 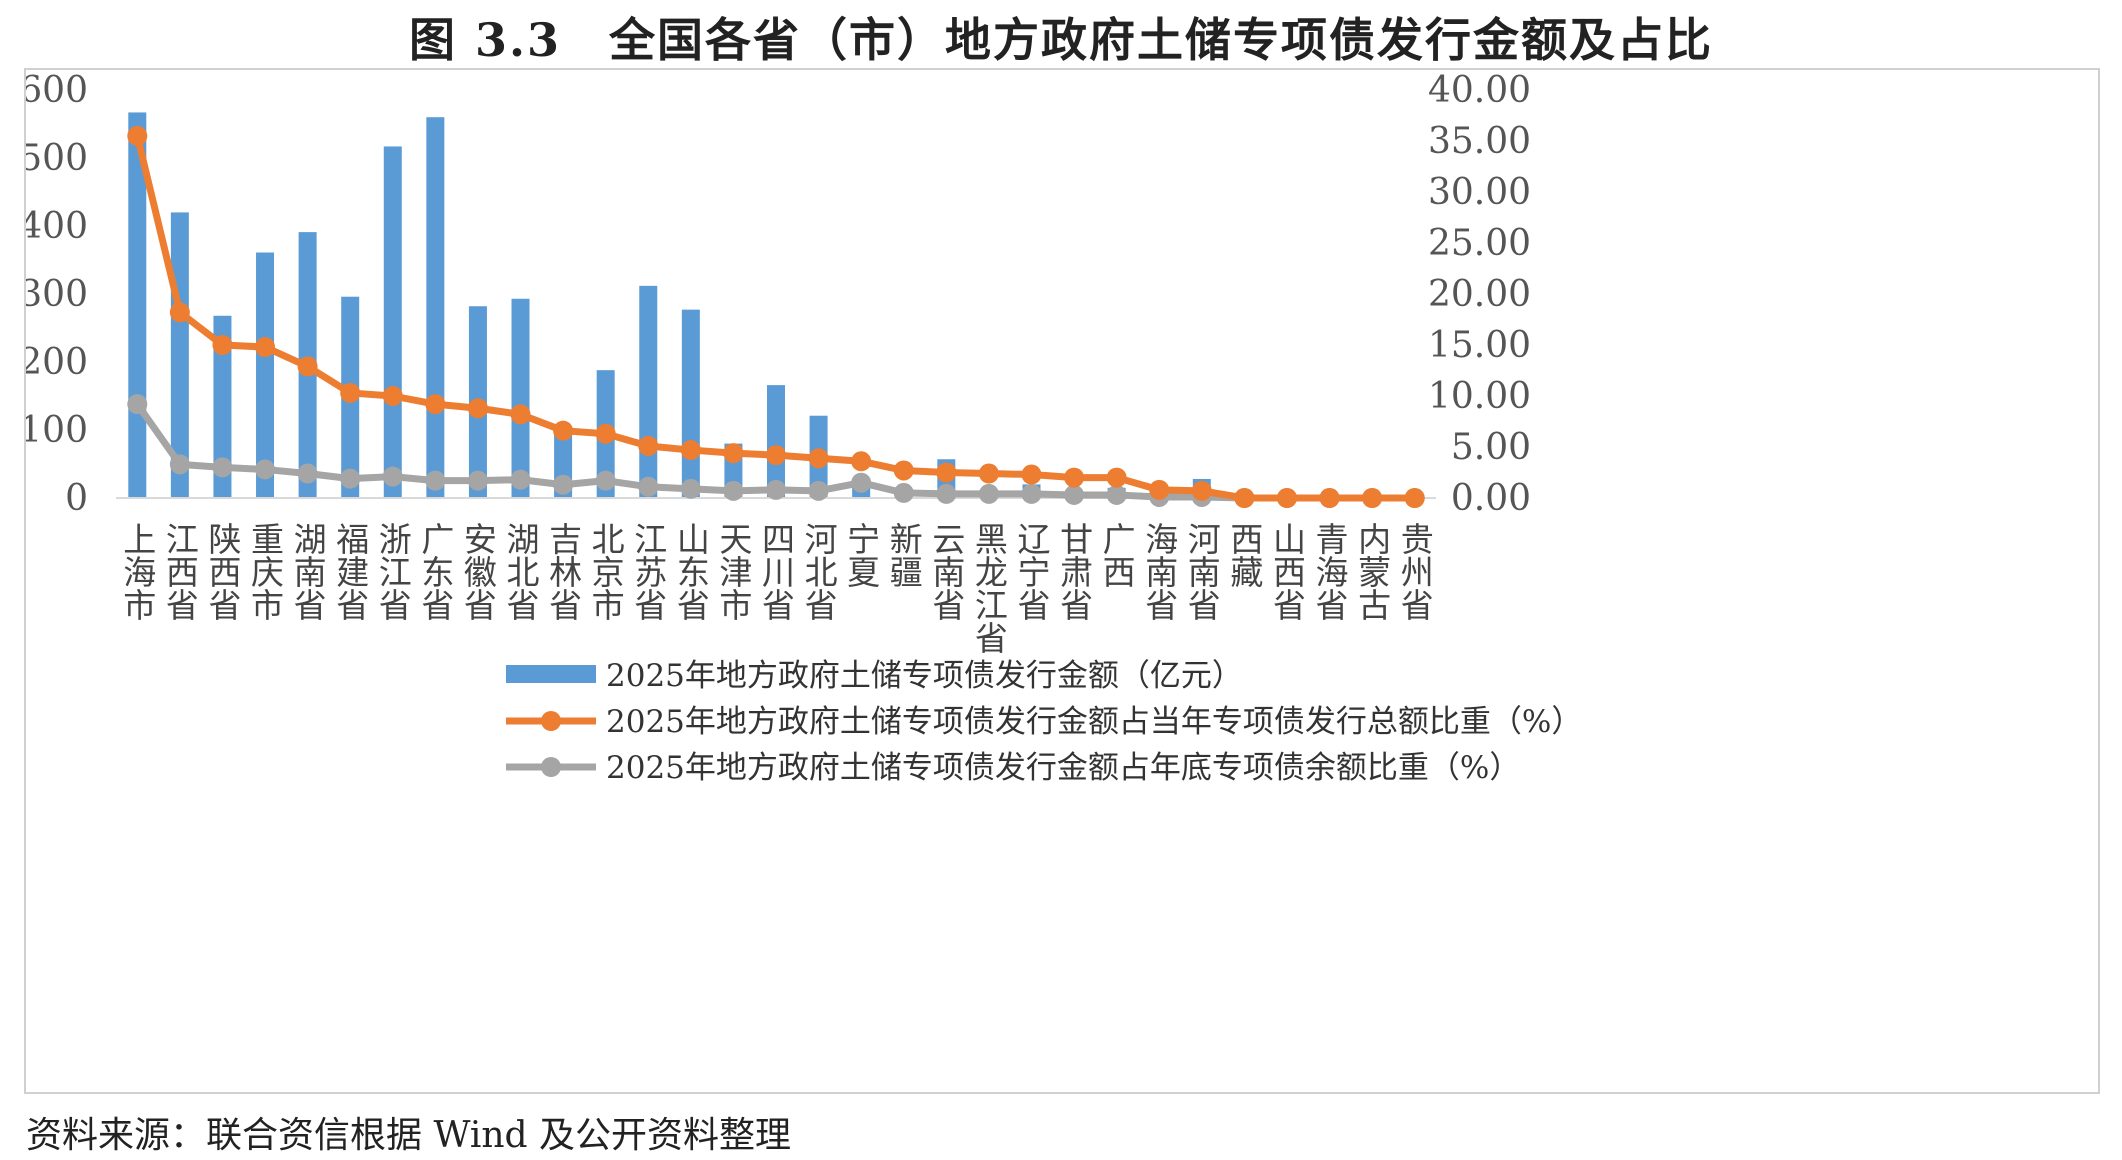 I want to click on category-label: 河南省, so click(x=1201, y=571).